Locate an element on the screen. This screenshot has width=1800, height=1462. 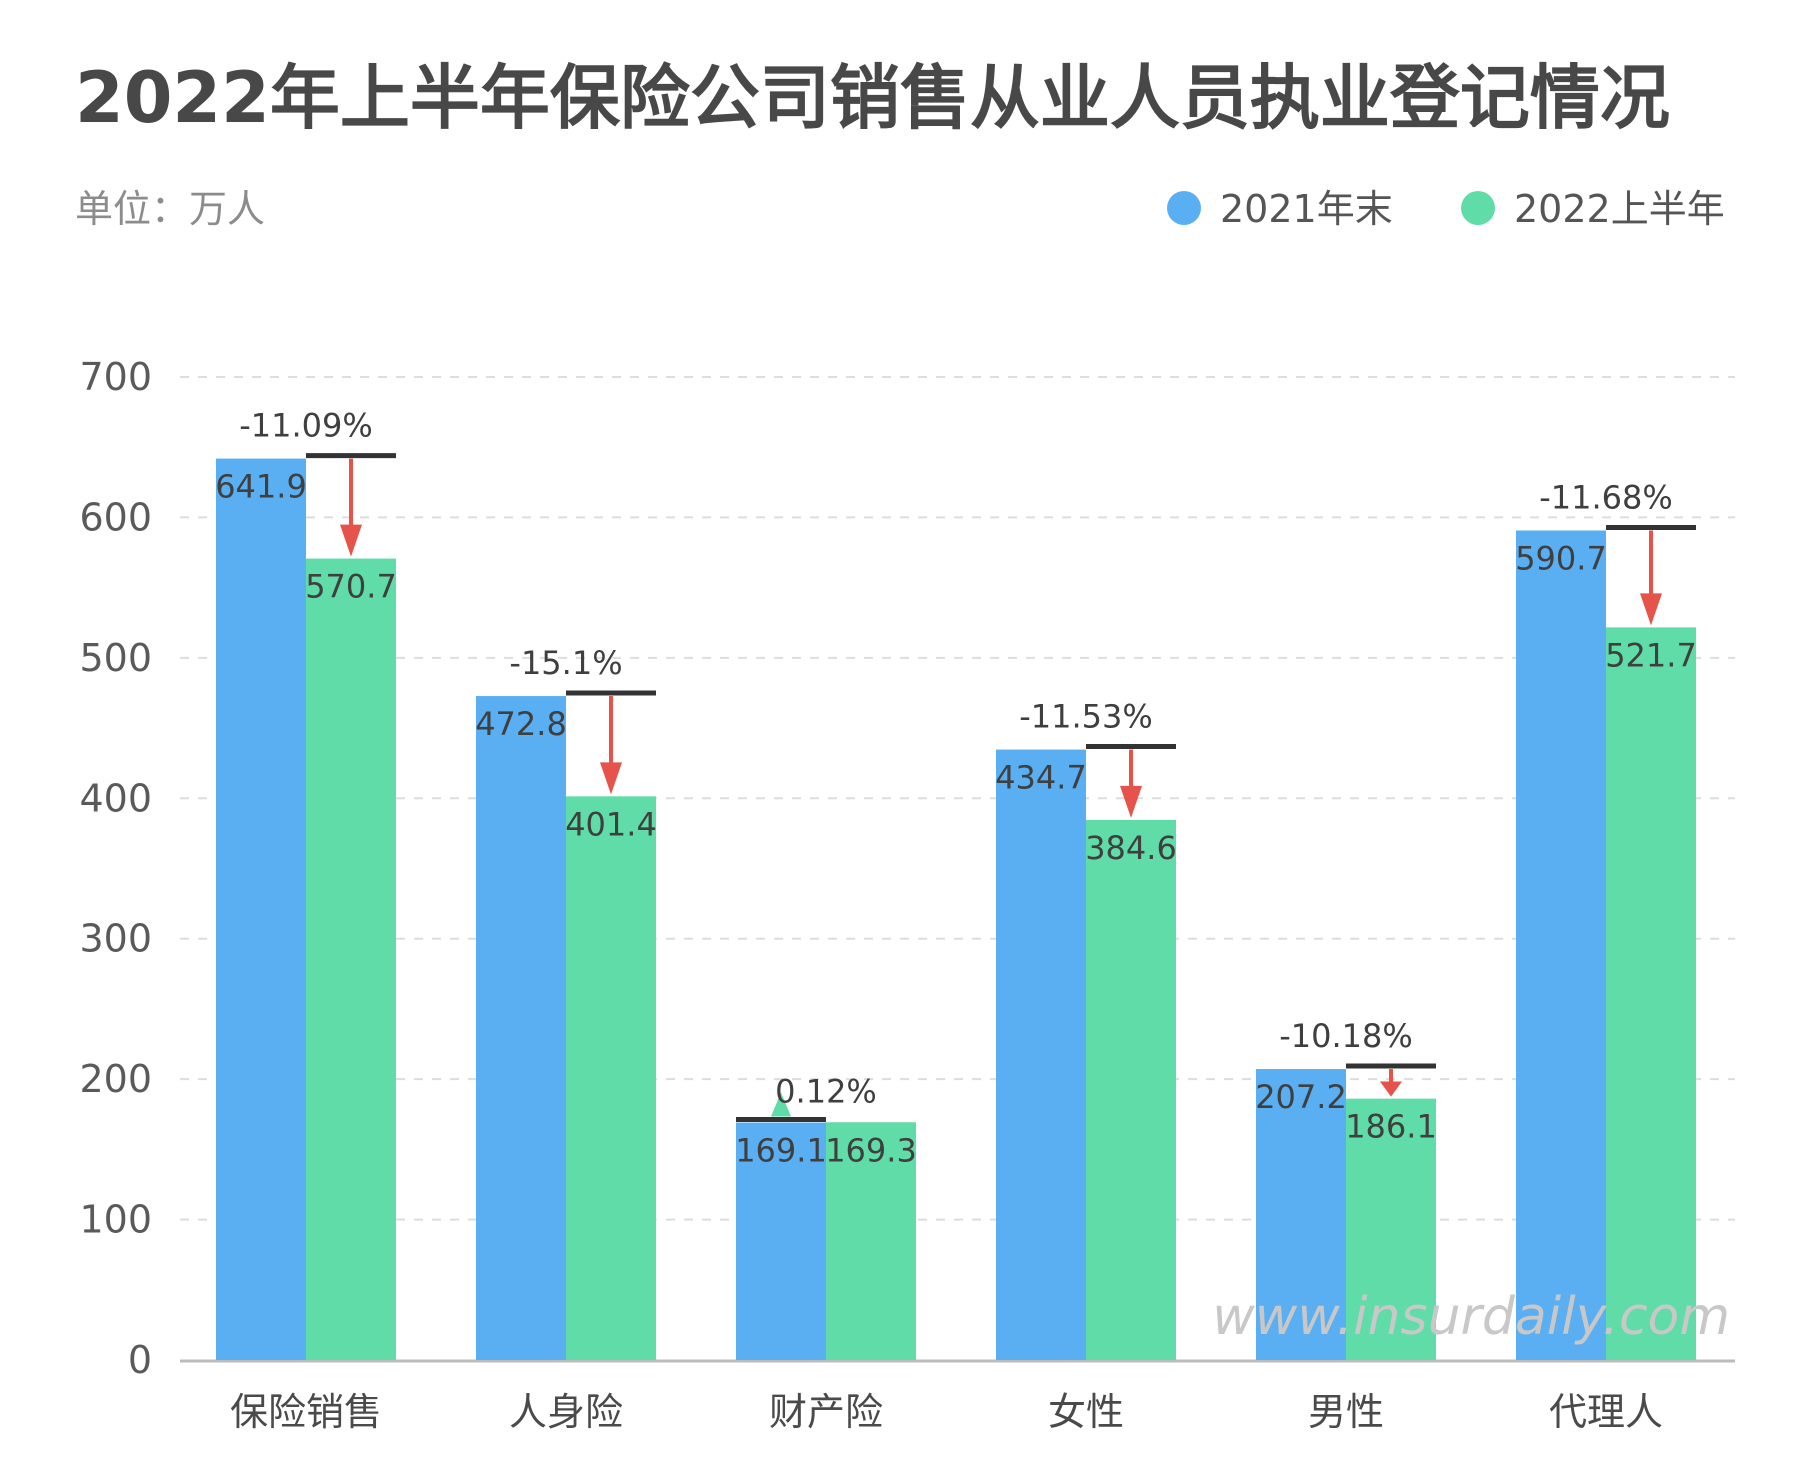
y-tick-label: 300 is located at coordinates (115, 939).